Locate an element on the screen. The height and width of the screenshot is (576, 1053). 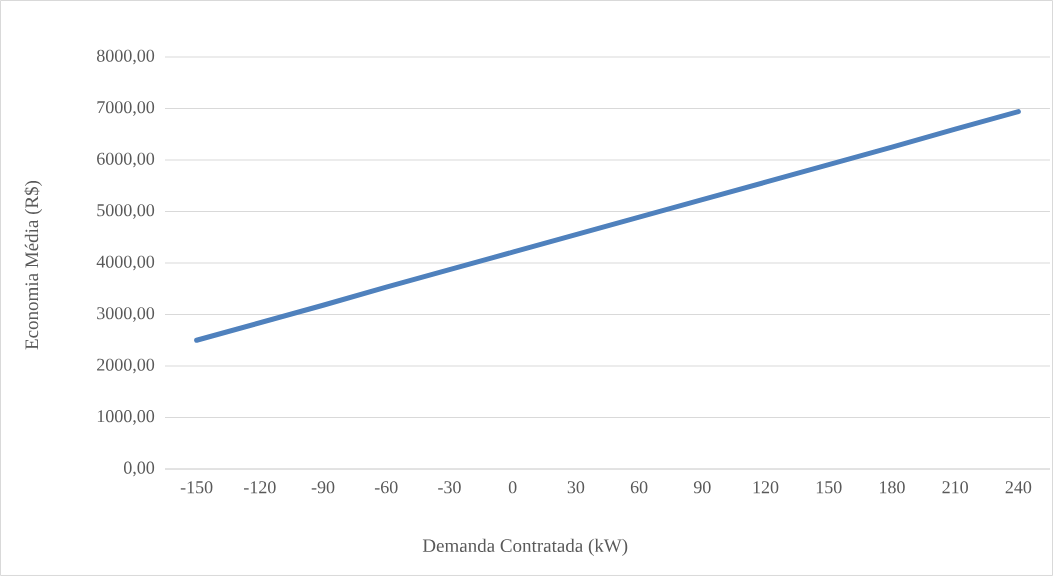
x-tick-label: 30 is located at coordinates (576, 487).